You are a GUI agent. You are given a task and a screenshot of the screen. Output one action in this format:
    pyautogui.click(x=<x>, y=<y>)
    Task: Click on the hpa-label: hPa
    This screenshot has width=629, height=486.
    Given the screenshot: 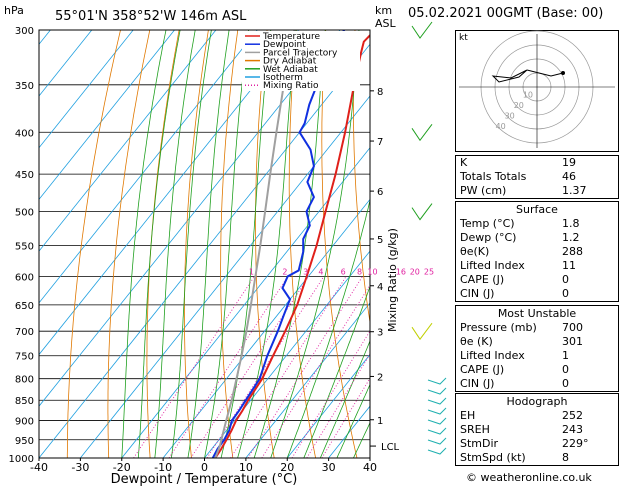 What is the action you would take?
    pyautogui.click(x=14, y=10)
    